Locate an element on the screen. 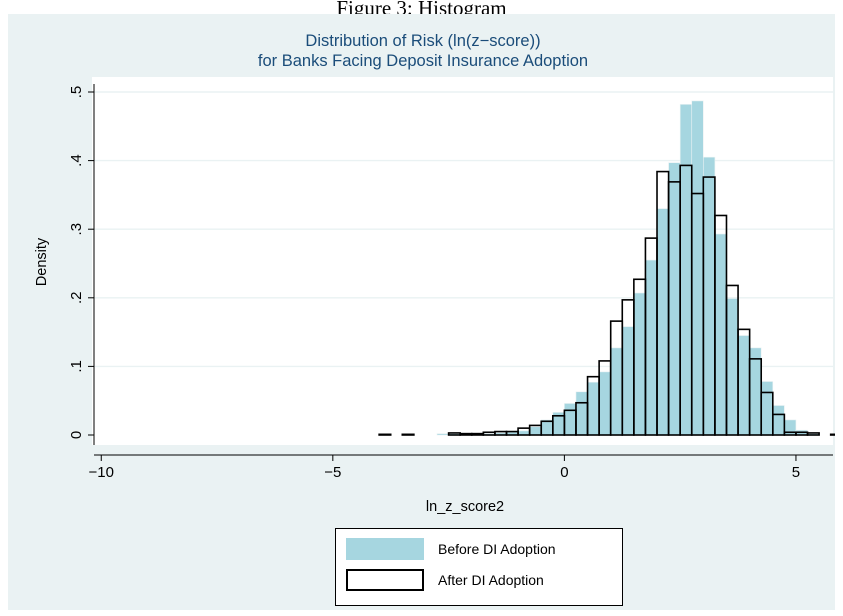 The width and height of the screenshot is (843, 616). figure-caption: Figure 3: Histogram is located at coordinates (421, 8).